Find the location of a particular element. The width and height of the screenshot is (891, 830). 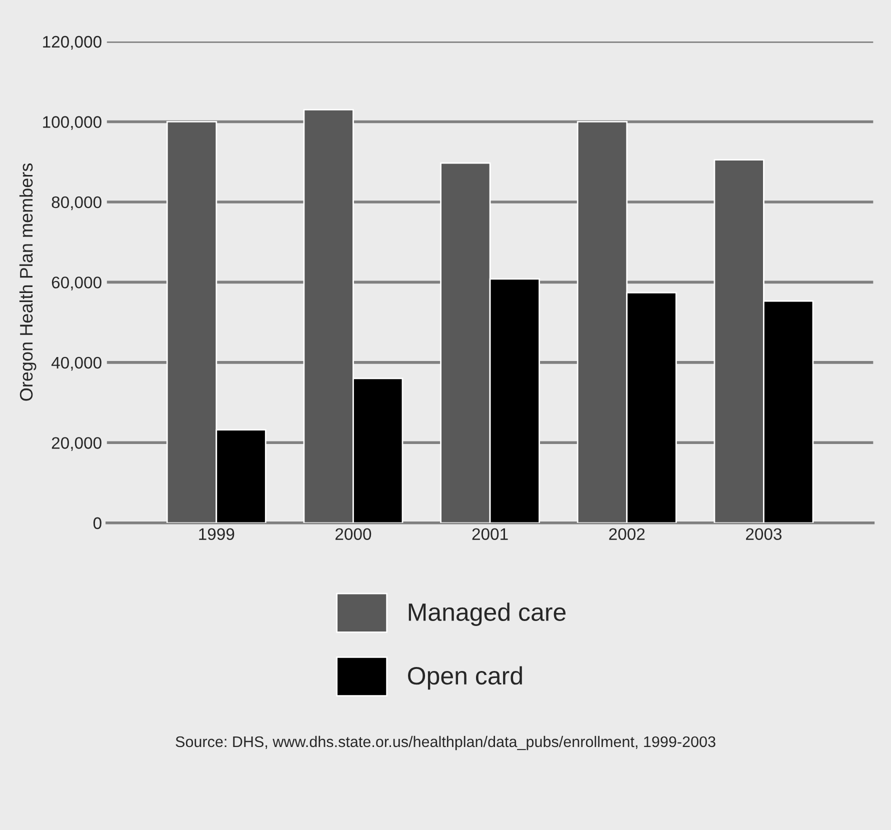

y-tick-label: 60,000 is located at coordinates (77, 283).